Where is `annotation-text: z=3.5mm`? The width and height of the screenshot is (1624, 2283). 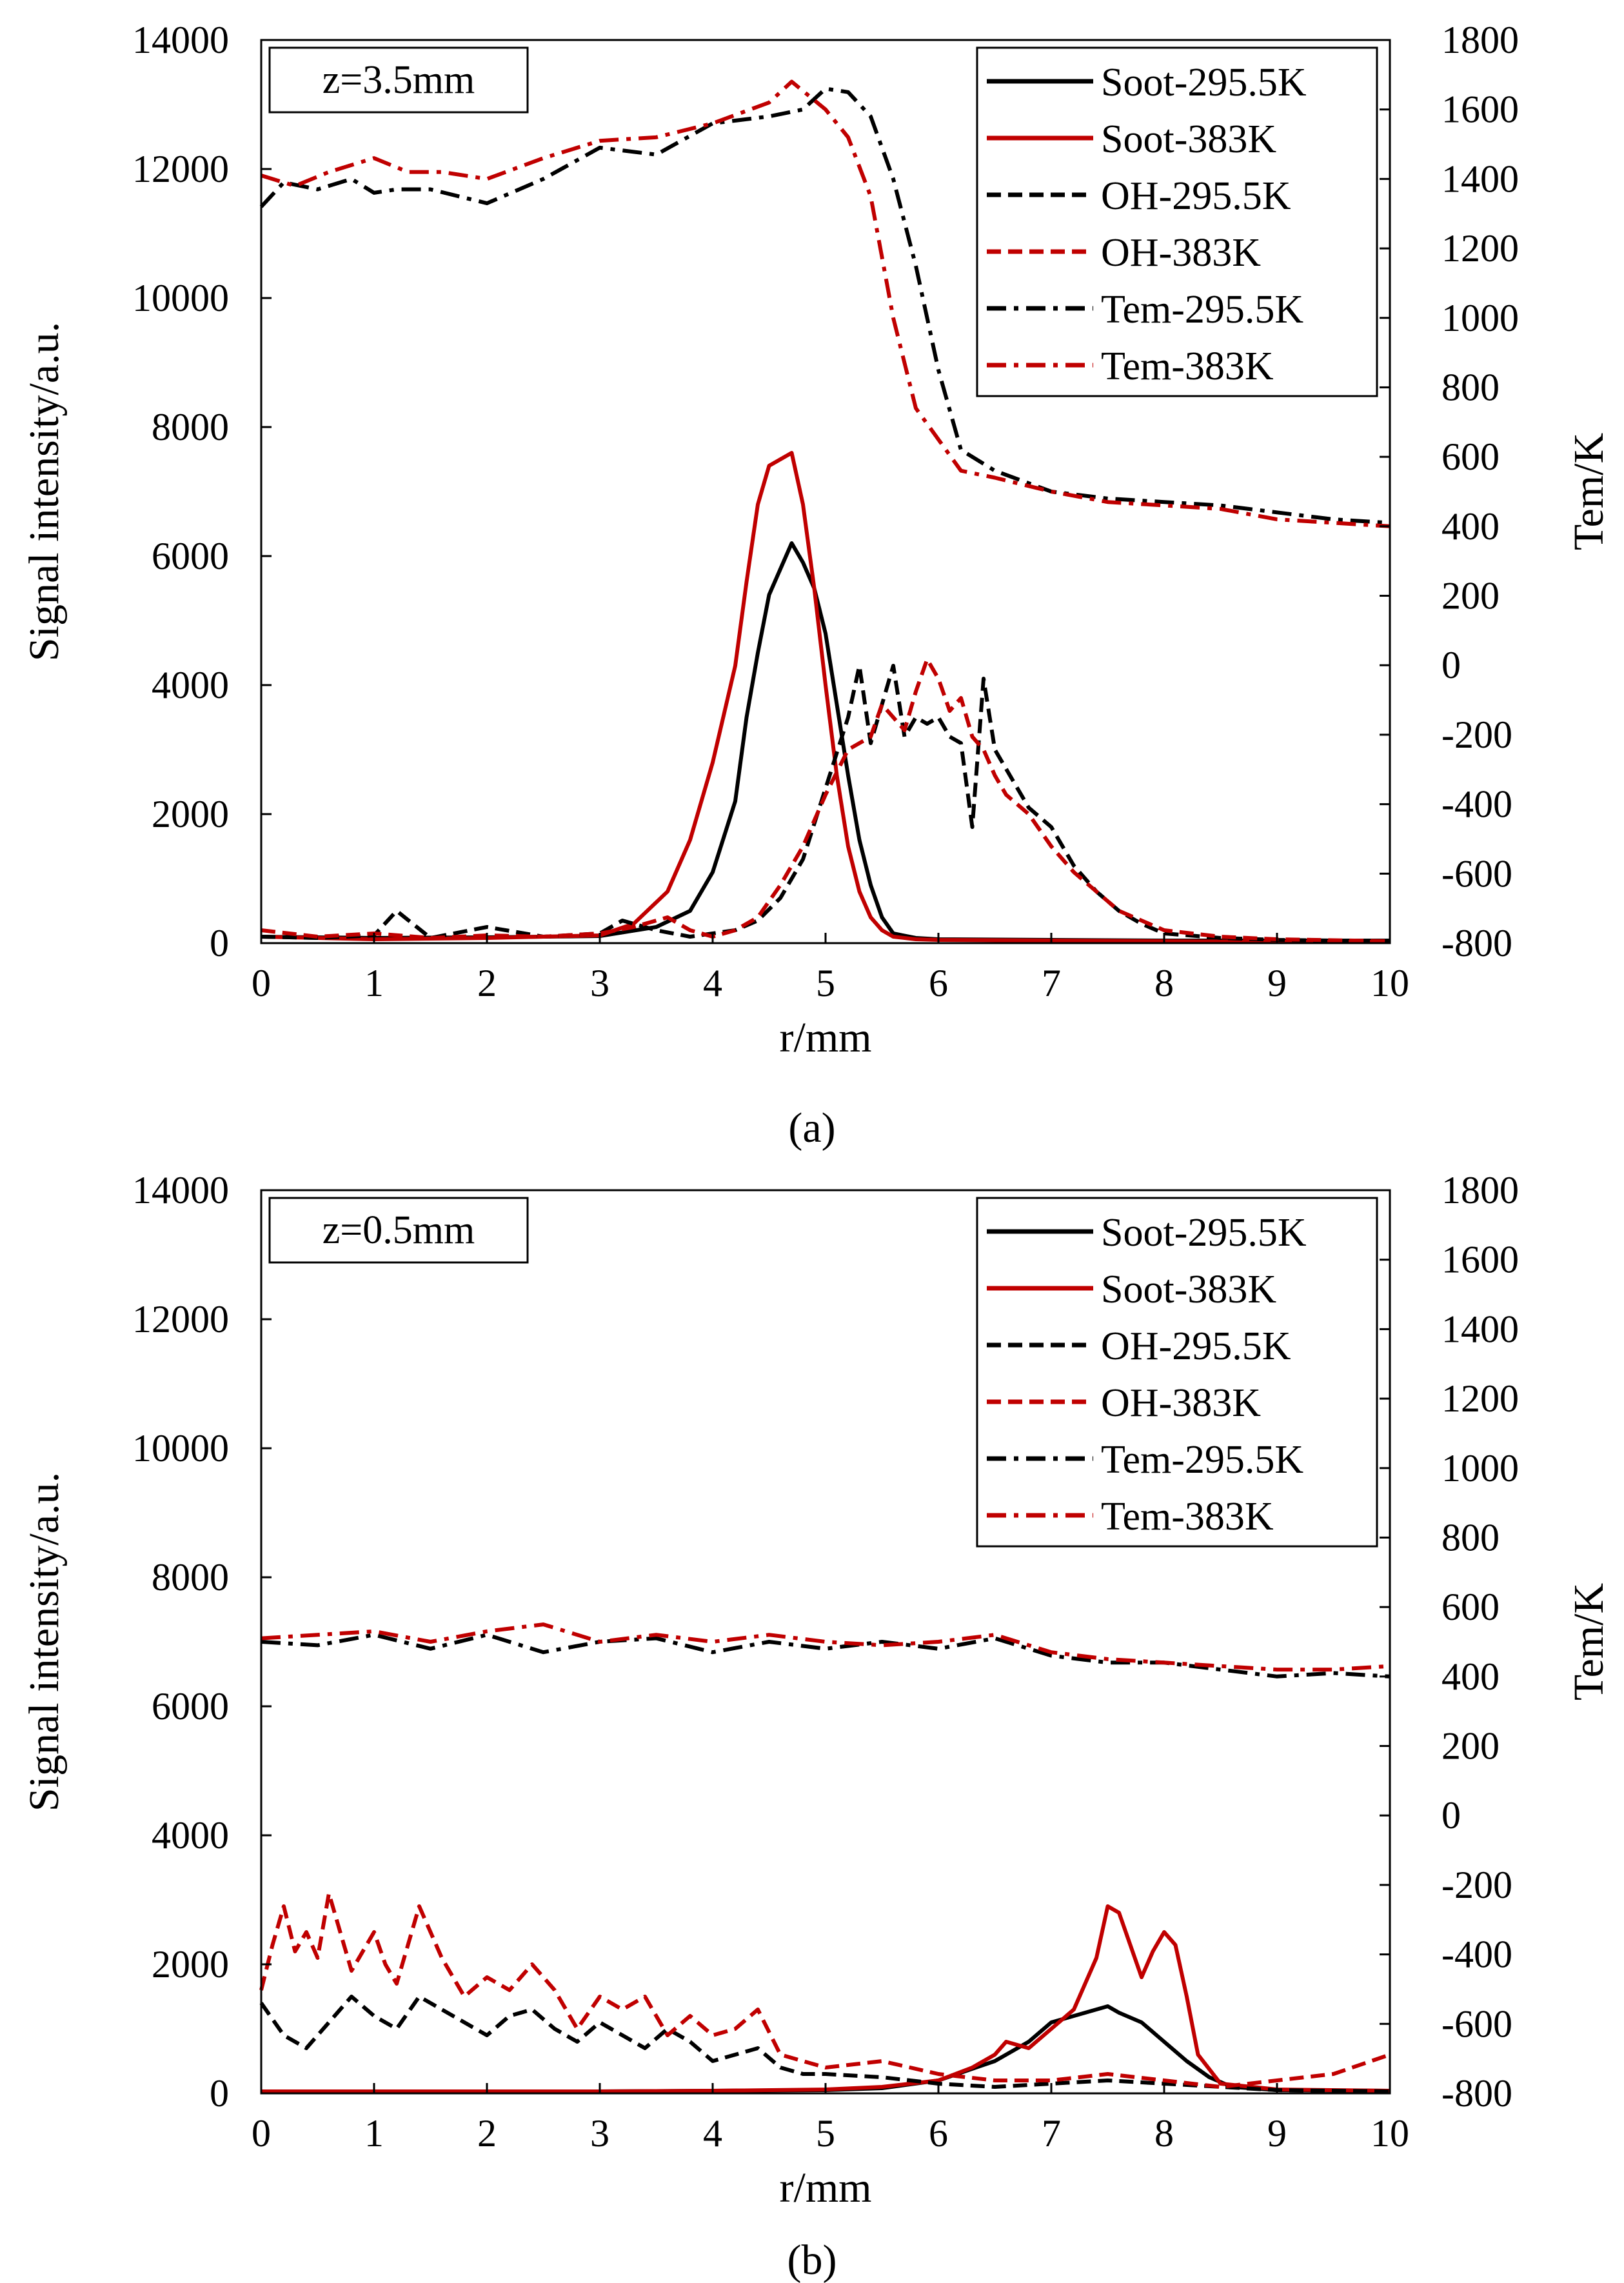
annotation-text: z=3.5mm is located at coordinates (398, 80).